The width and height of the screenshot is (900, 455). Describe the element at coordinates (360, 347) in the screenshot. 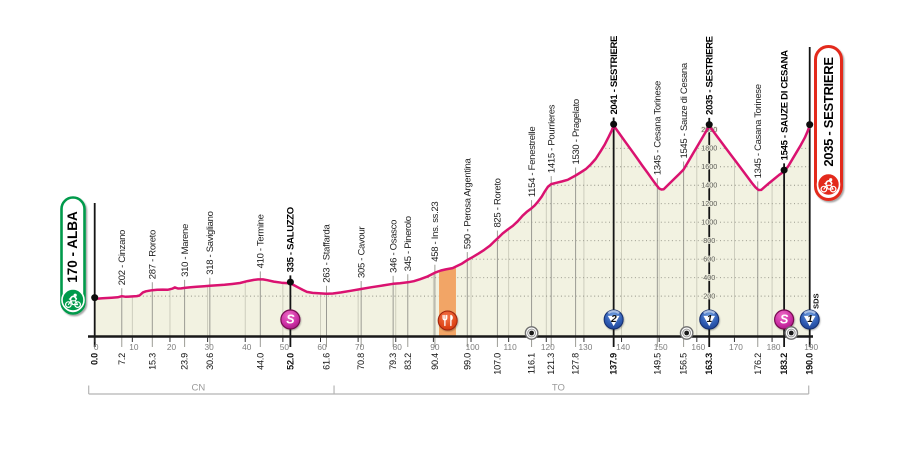

I see `x-axis-tick-label: 70` at that location.